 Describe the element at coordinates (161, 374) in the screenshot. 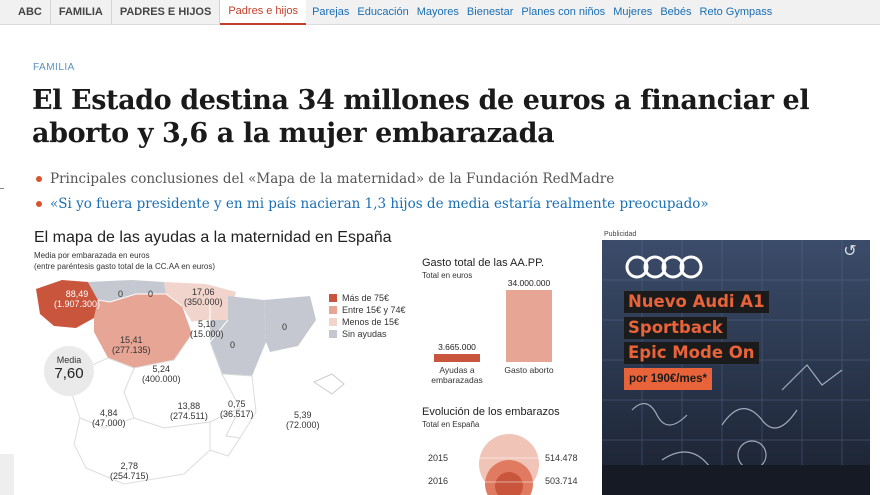

I see `map-label-madrid: 5,24 (400.000)` at that location.